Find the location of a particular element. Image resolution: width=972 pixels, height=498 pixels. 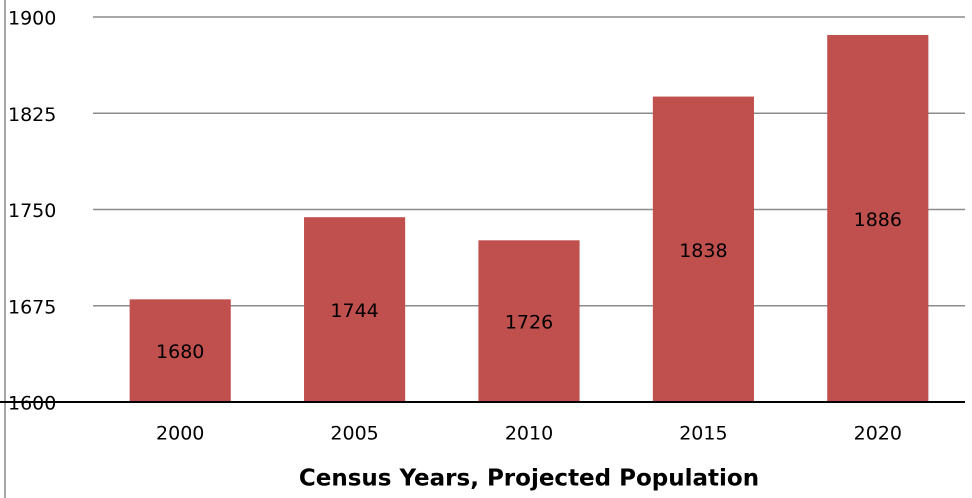

x-axis-title: Census Years, Projected Population is located at coordinates (529, 479).